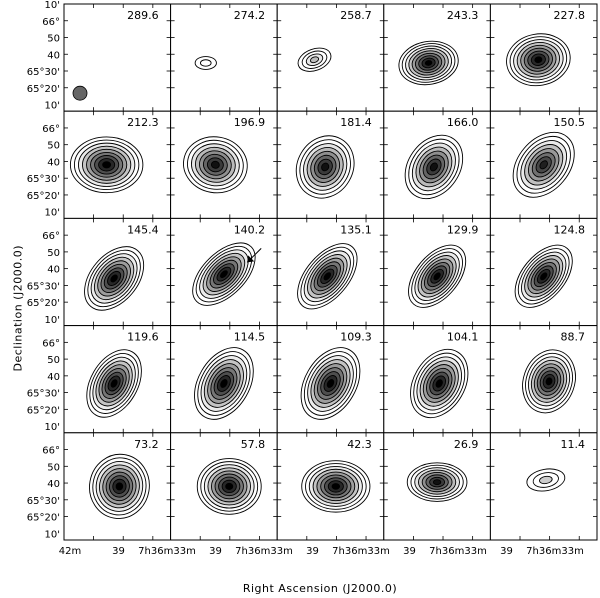  What do you see at coordinates (80, 93) in the screenshot?
I see `beam-ellipse` at bounding box center [80, 93].